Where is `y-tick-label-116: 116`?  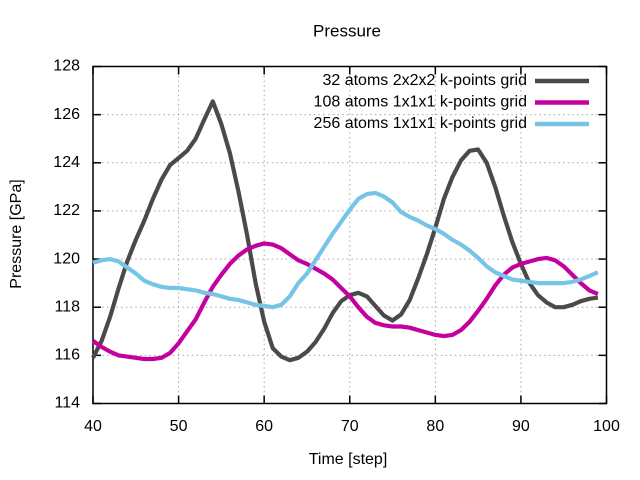 y-tick-label-116: 116 is located at coordinates (67, 355).